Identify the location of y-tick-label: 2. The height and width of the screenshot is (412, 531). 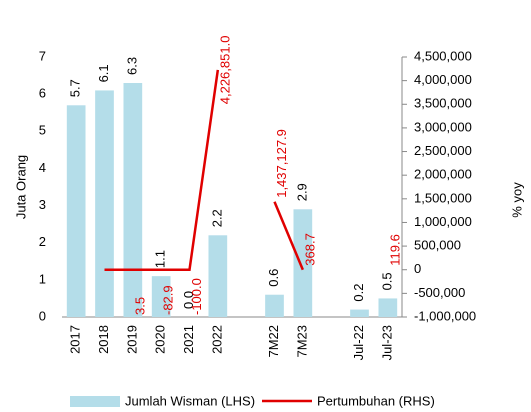
(42, 241).